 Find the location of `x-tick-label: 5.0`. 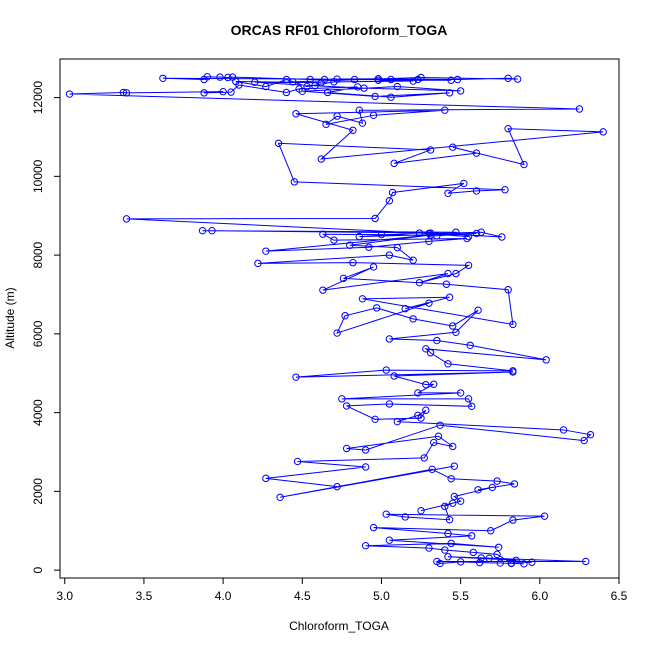

x-tick-label: 5.0 is located at coordinates (381, 596).